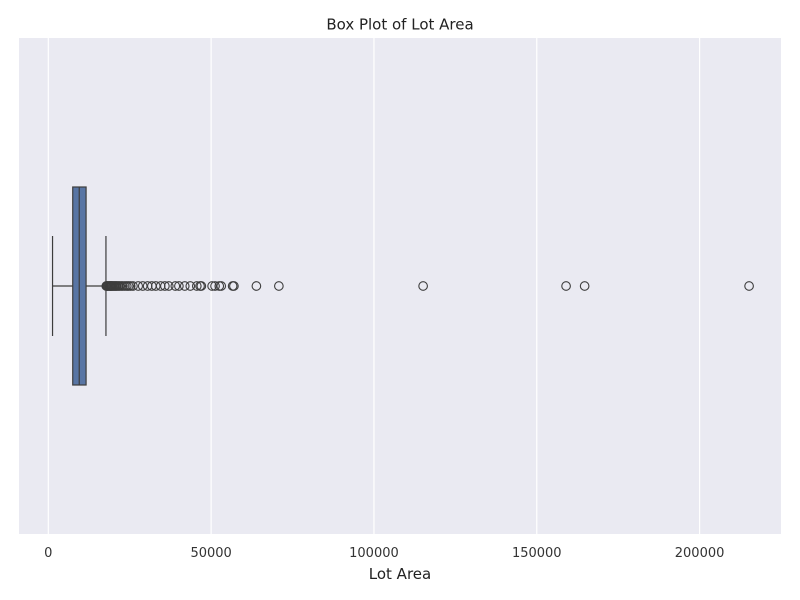 Image resolution: width=800 pixels, height=600 pixels. Describe the element at coordinates (48, 553) in the screenshot. I see `x-tick-label: 0` at that location.